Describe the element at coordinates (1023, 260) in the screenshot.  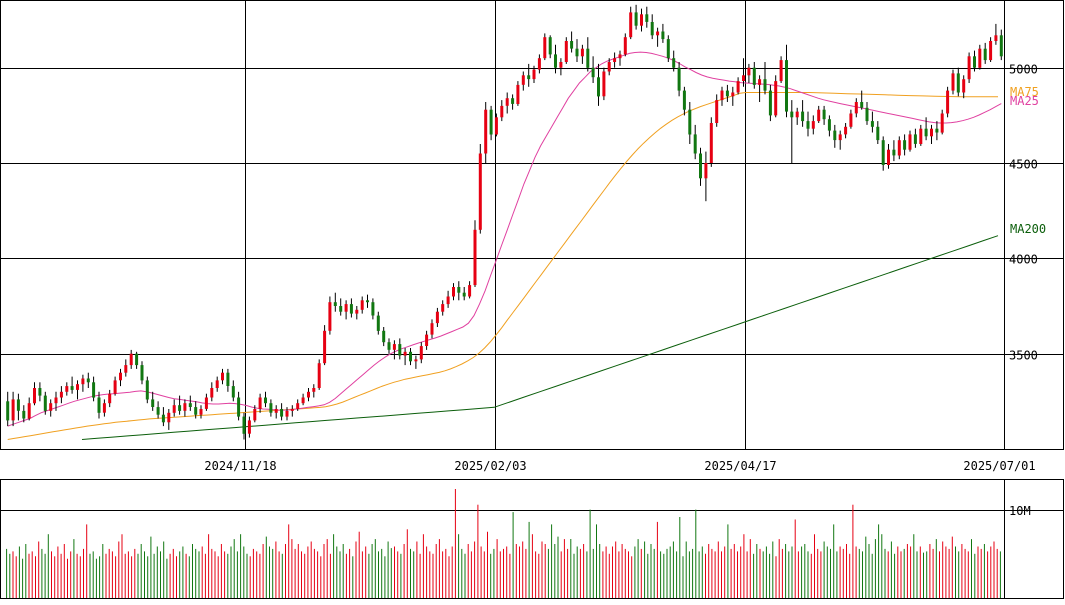
I see `y-tick-label: 4000` at that location.